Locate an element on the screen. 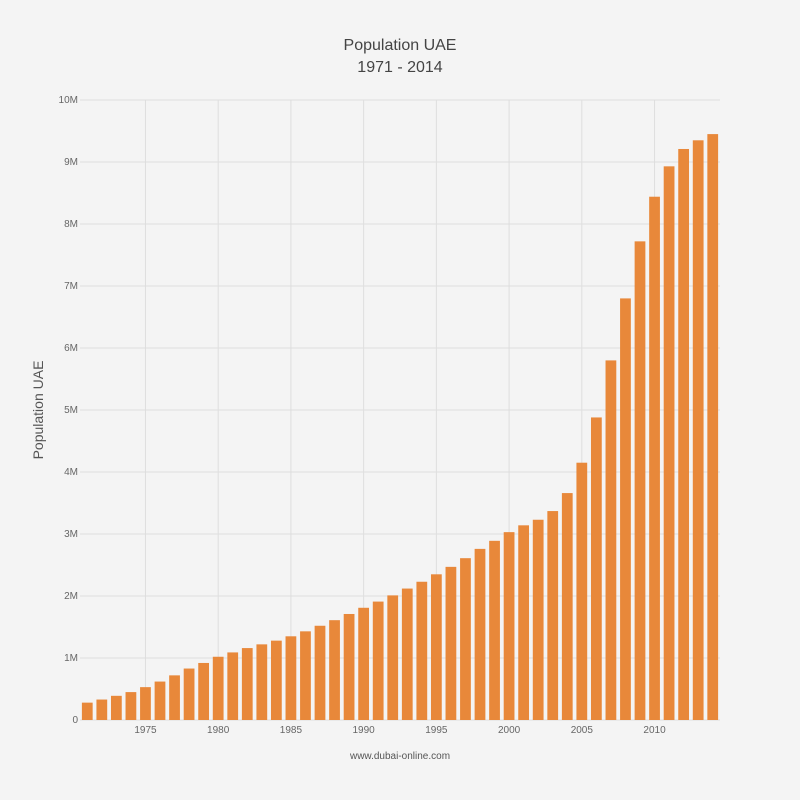 The image size is (800, 800). bar-1985 is located at coordinates (291, 678).